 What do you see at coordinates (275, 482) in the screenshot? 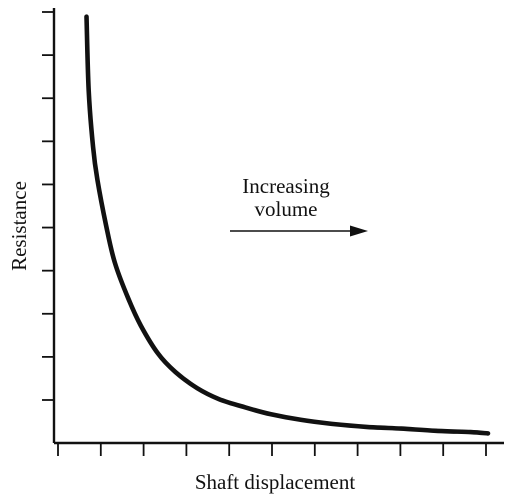
I see `x-axis-label: Shaft displacement` at bounding box center [275, 482].